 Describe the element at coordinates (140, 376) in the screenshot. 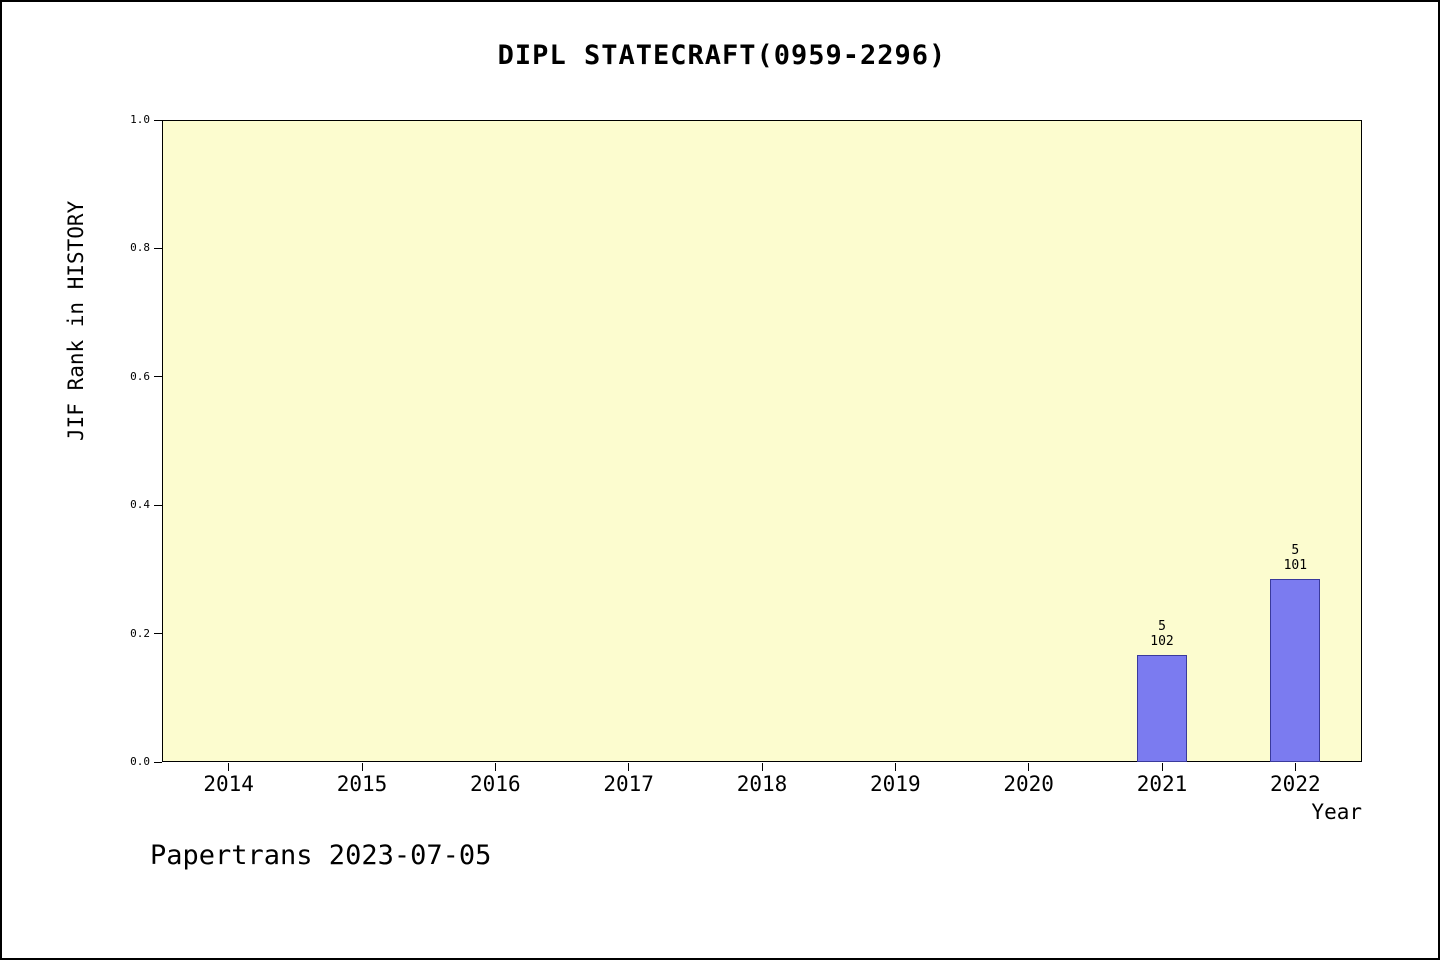

I see `y-tick-label: 0.6` at that location.